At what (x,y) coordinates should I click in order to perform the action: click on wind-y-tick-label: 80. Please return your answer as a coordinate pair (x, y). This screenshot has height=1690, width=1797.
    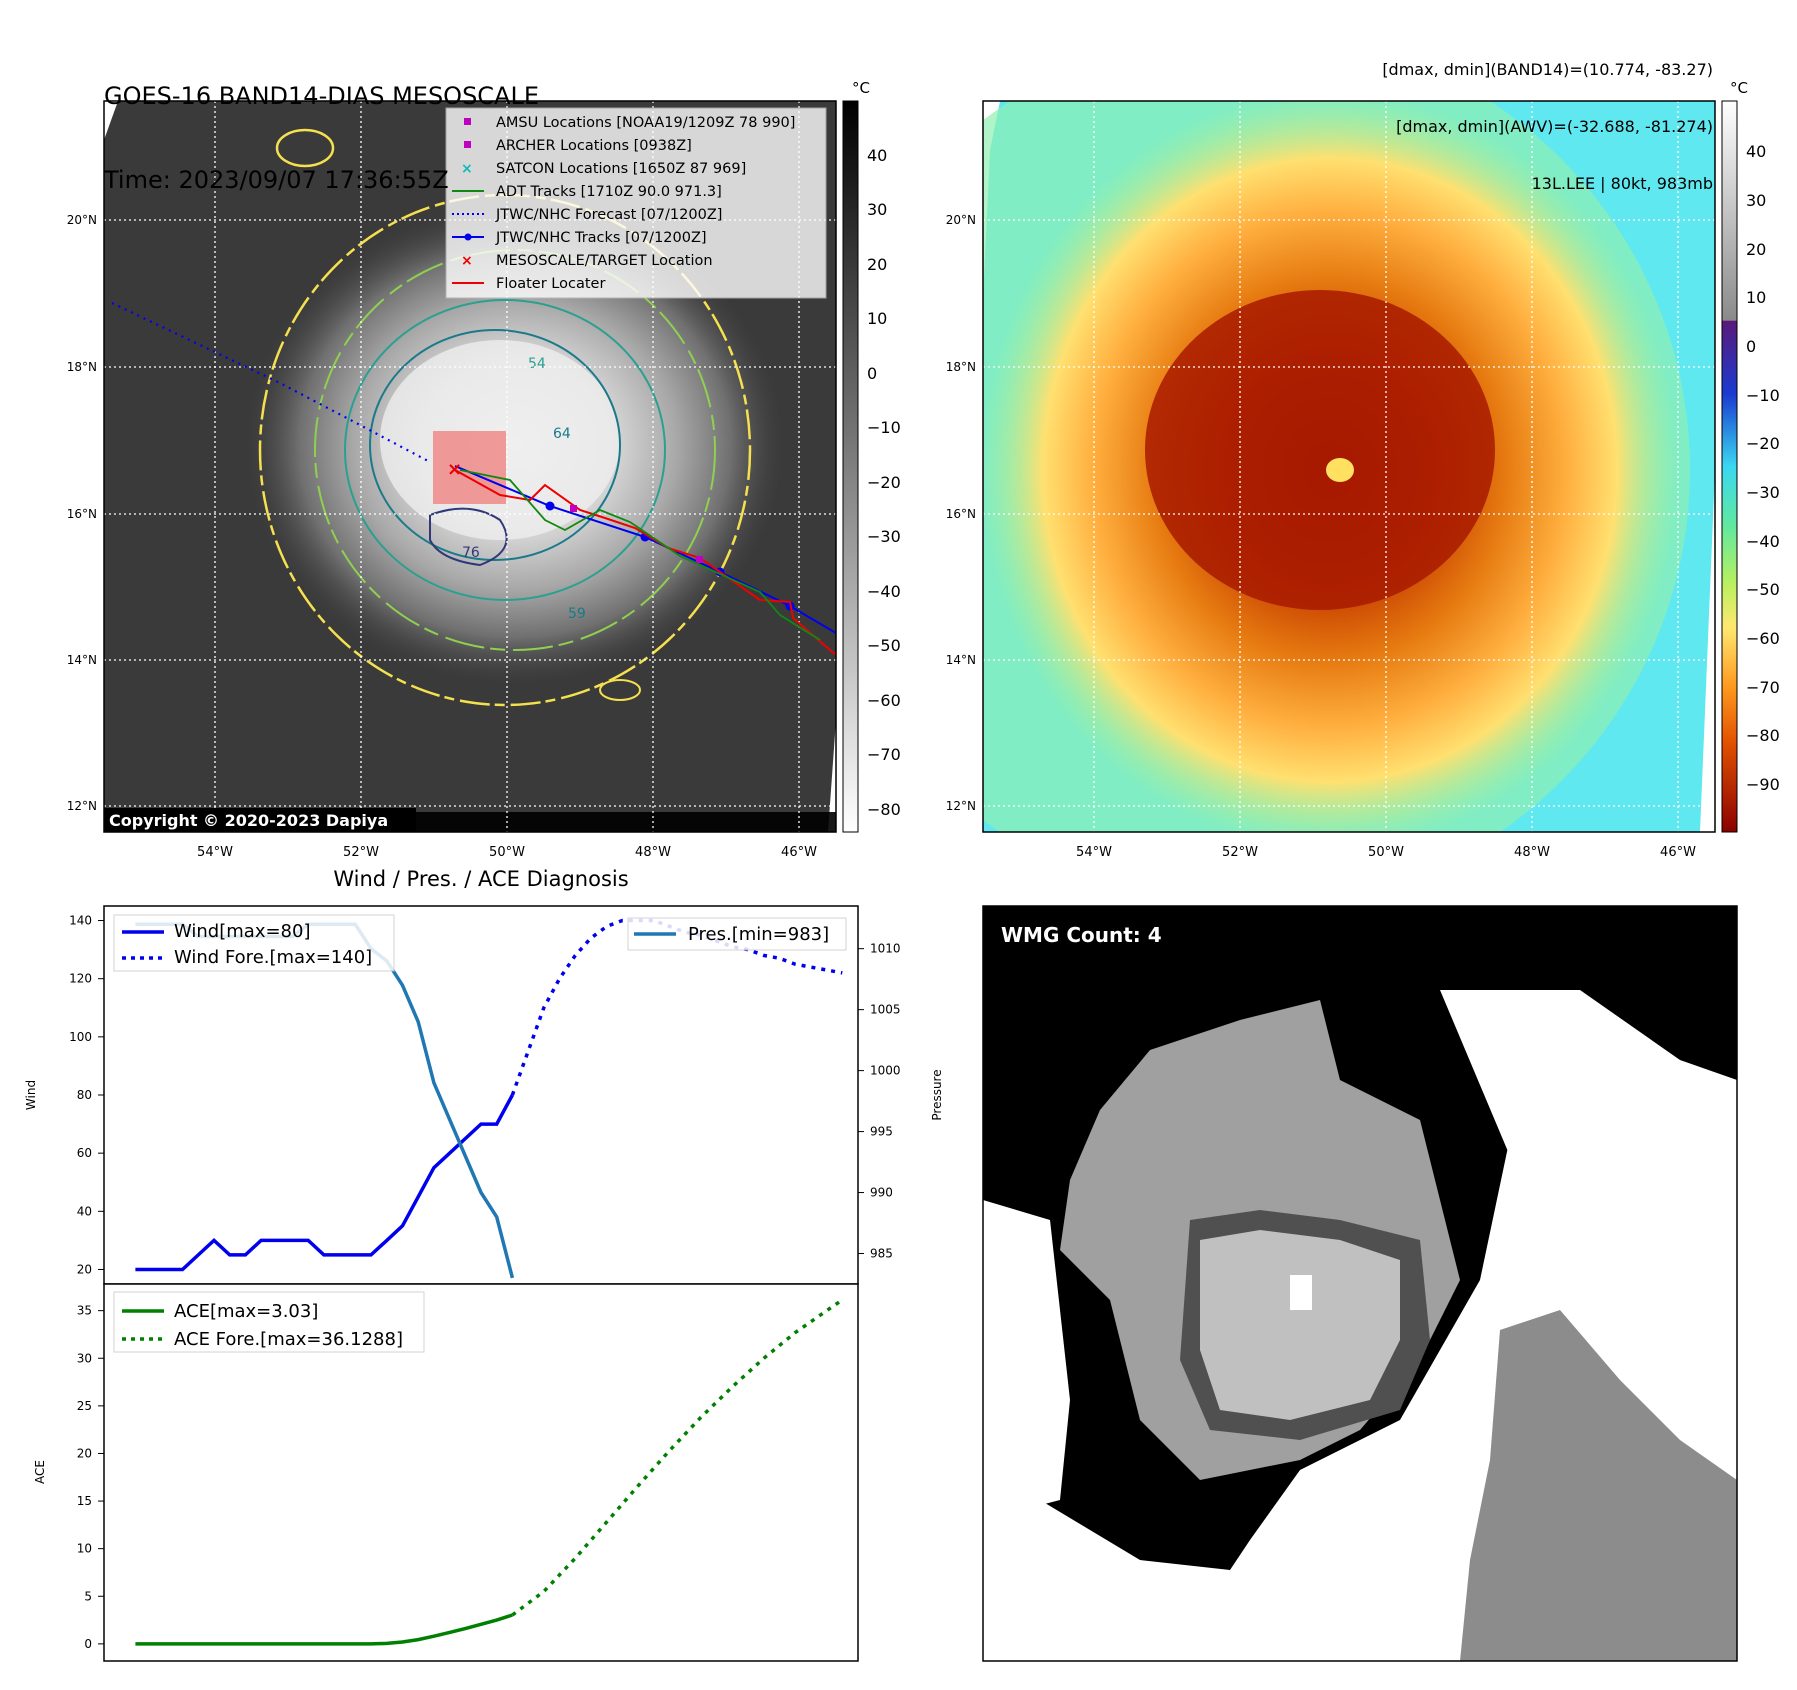
    Looking at the image, I should click on (84, 1095).